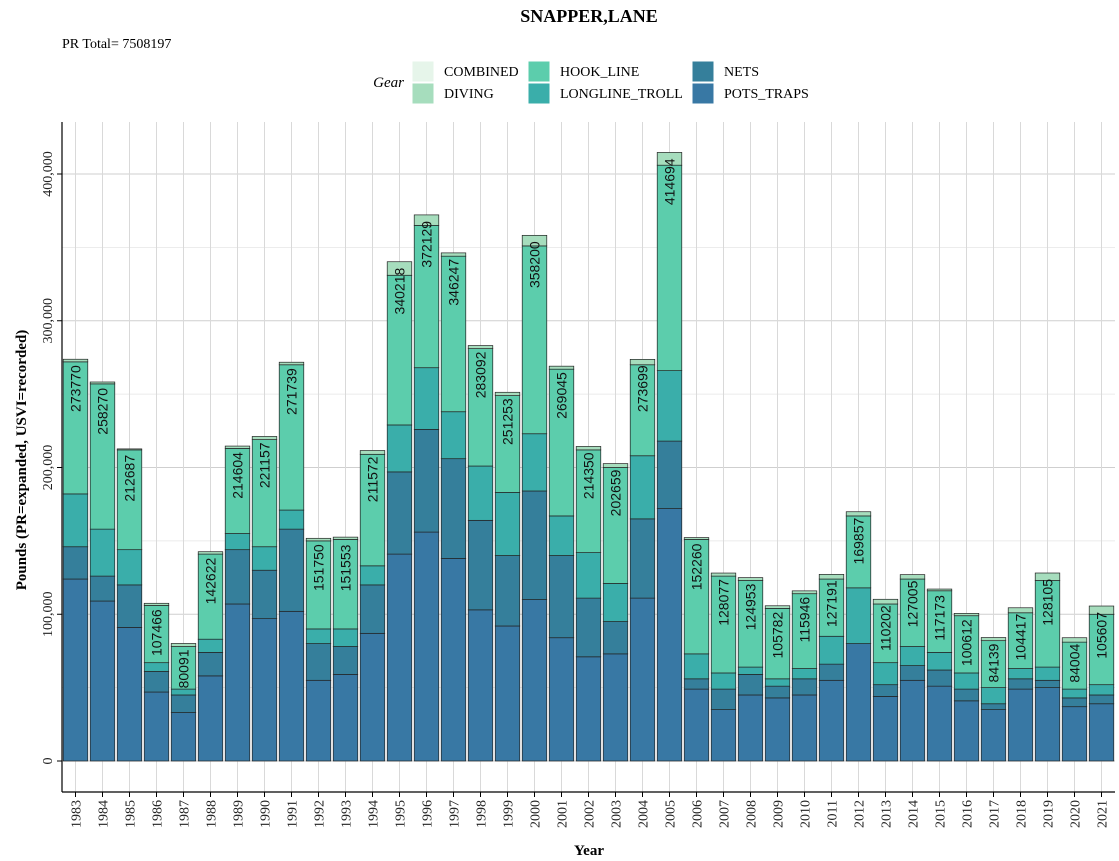 Image resolution: width=1119 pixels, height=861 pixels. I want to click on y-tick-label: 300,000, so click(48, 321).